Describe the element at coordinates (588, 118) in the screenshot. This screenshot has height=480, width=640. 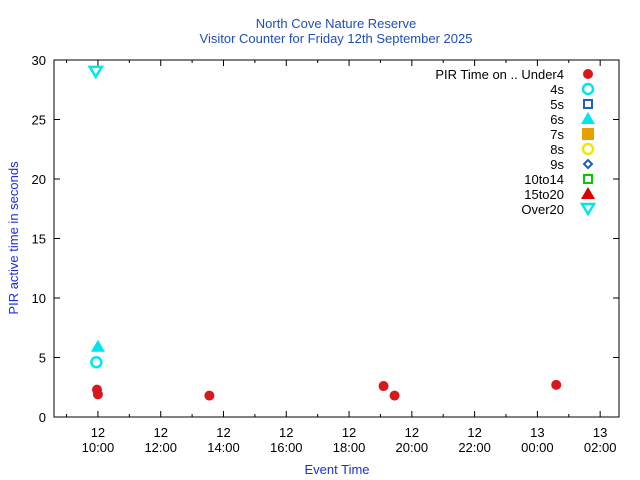
I see `legend-marker-6s` at that location.